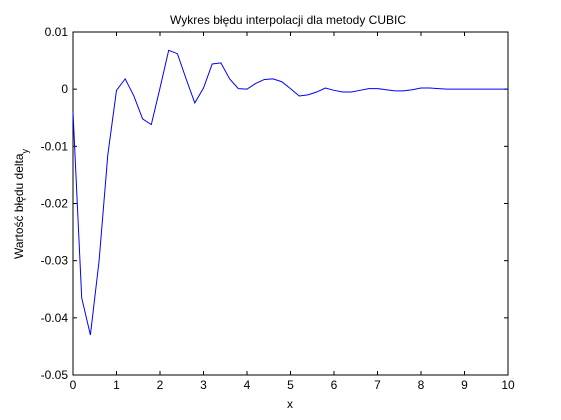  I want to click on y-tick-label: -0.02, so click(55, 204).